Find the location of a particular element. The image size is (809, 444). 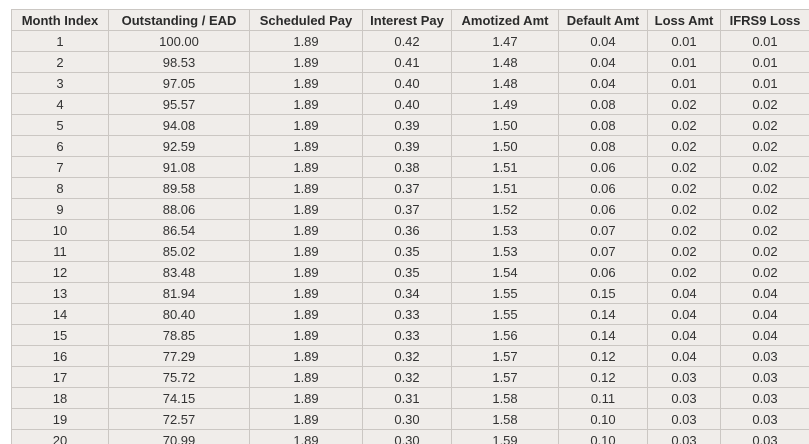

cell-outstanding-ead: 95.57 is located at coordinates (179, 104).